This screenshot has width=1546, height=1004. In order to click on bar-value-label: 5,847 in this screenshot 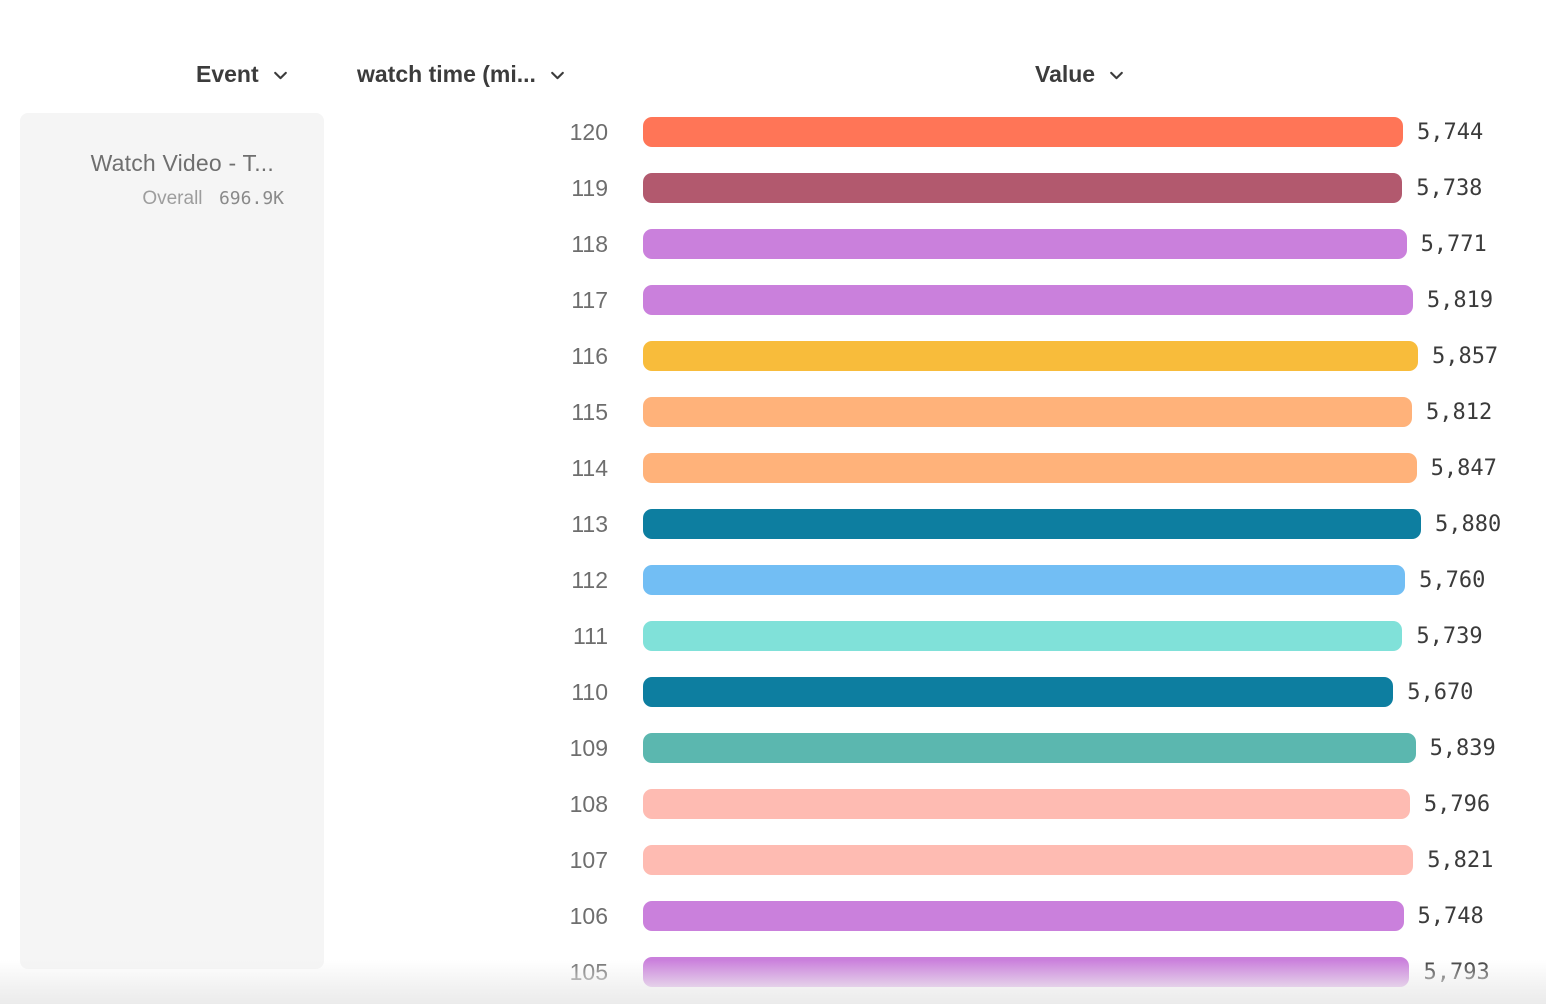, I will do `click(1463, 468)`.